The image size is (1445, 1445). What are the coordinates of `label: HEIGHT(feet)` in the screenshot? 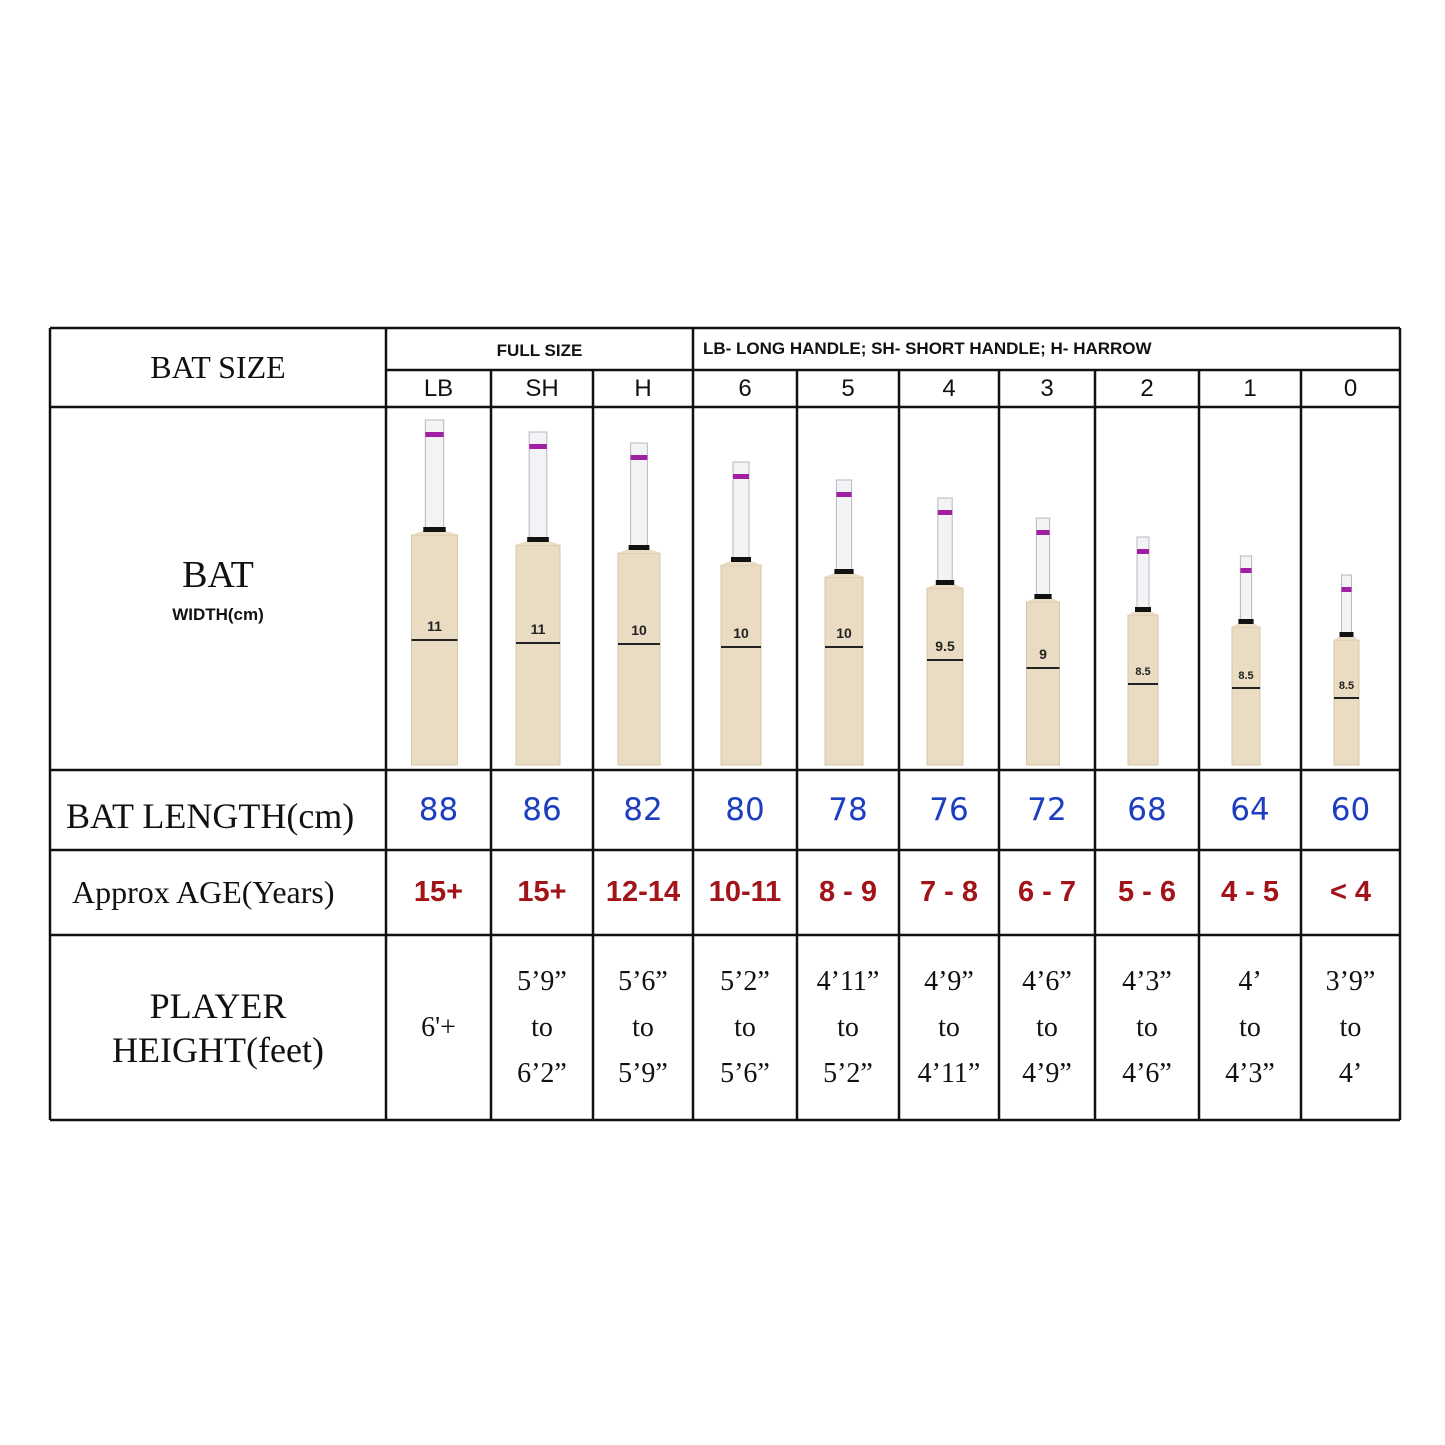 It's located at (218, 1049).